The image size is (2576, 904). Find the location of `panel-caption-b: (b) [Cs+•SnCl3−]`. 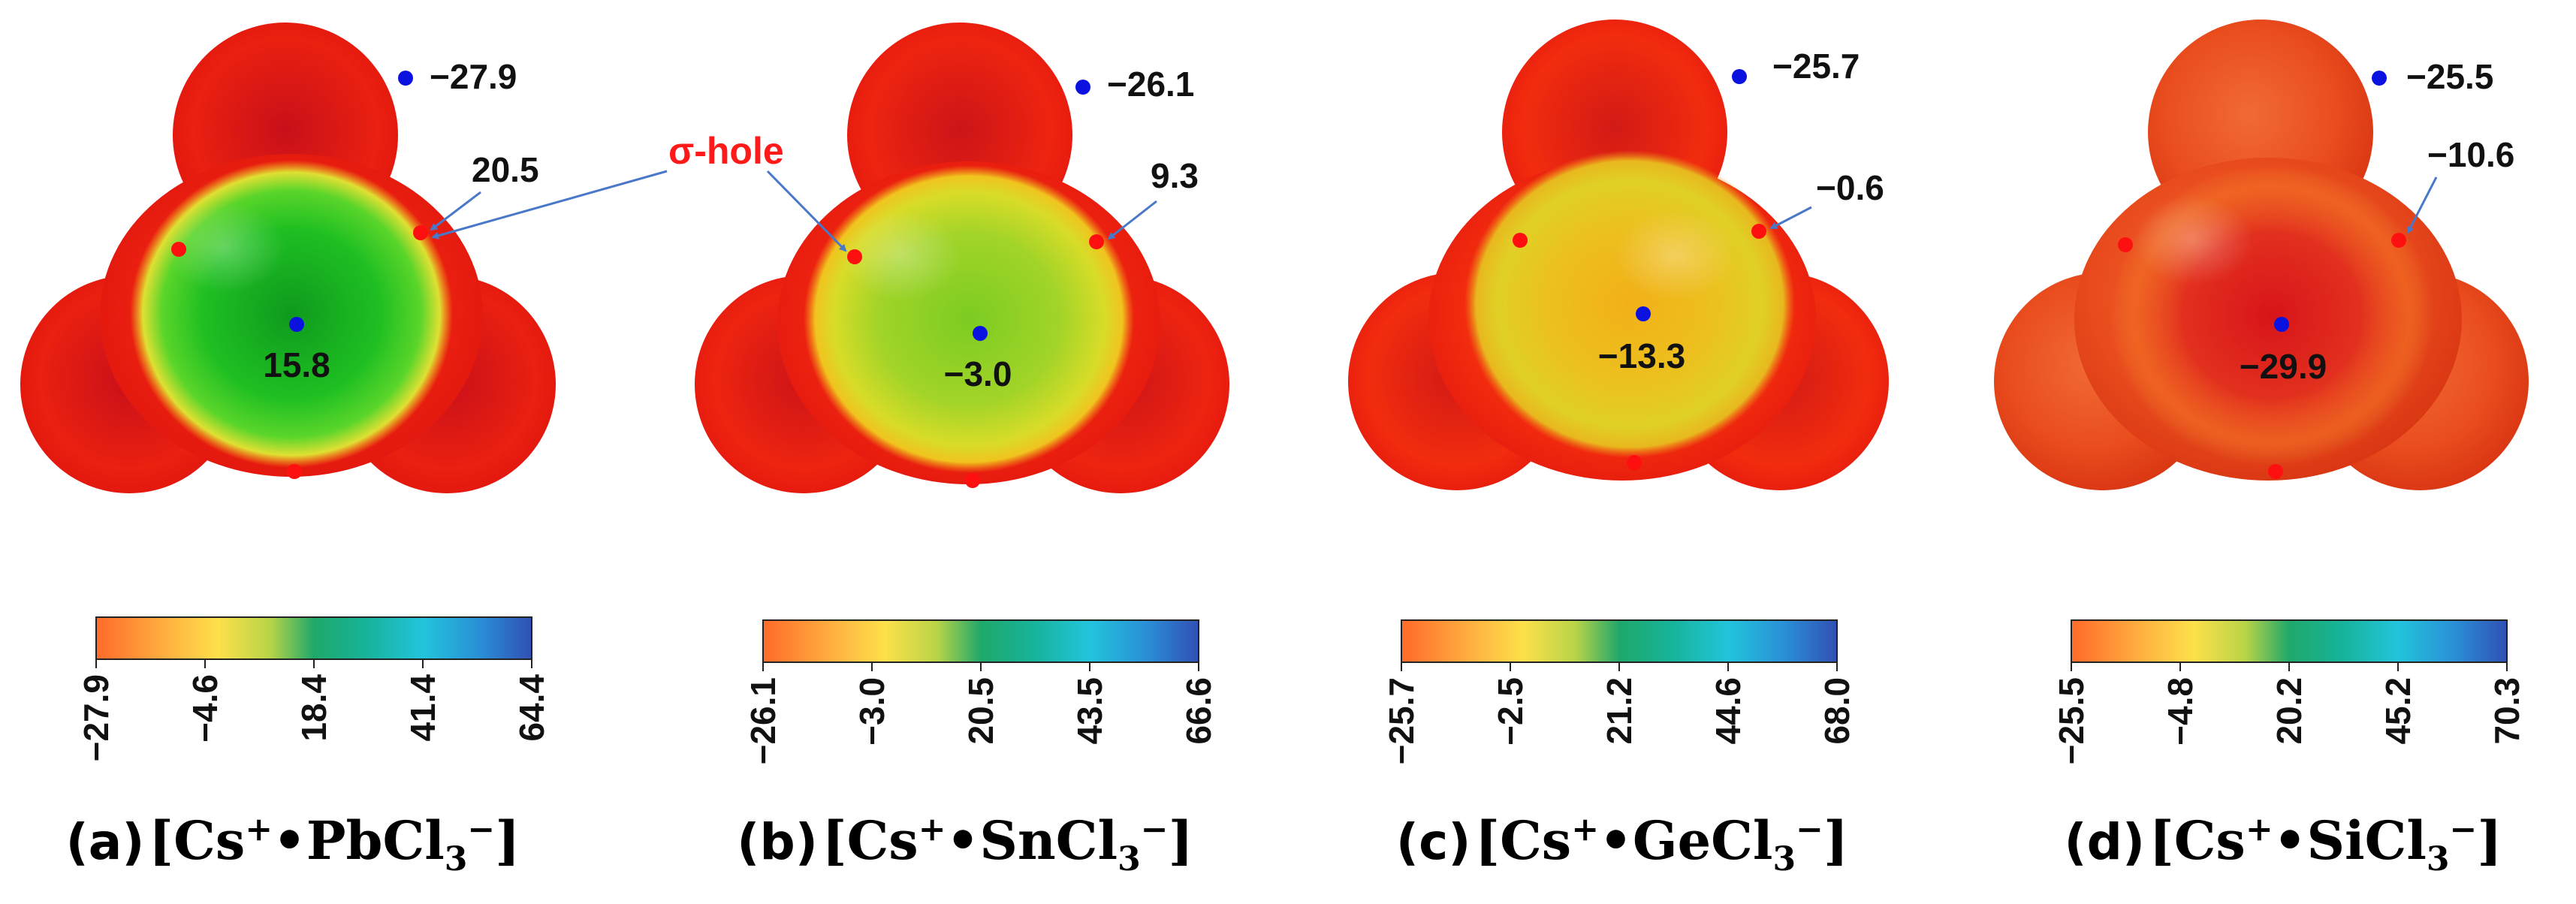

panel-caption-b: (b) [Cs+•SnCl3−] is located at coordinates (965, 843).